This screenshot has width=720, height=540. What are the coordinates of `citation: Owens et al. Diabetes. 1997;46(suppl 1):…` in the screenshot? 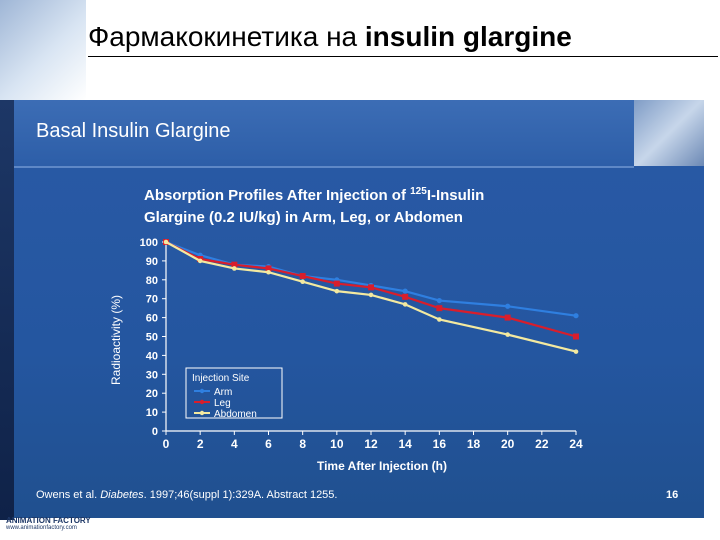 It's located at (186, 495).